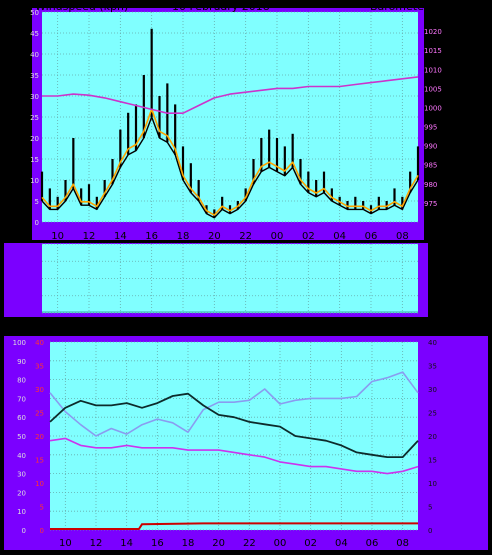 This screenshot has width=492, height=555. I want to click on compass-n-bottom: N, so click(438, 309).